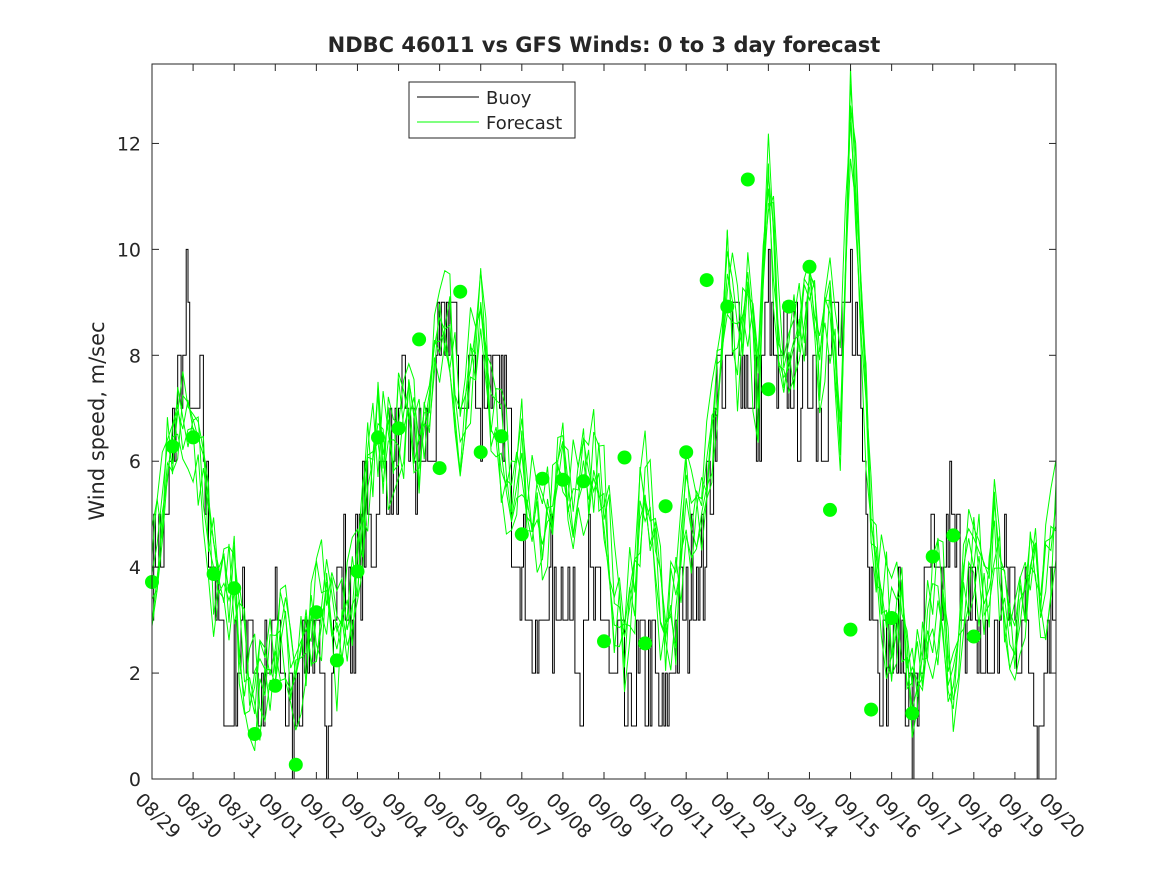  Describe the element at coordinates (129, 144) in the screenshot. I see `y-tick-label: 12` at that location.